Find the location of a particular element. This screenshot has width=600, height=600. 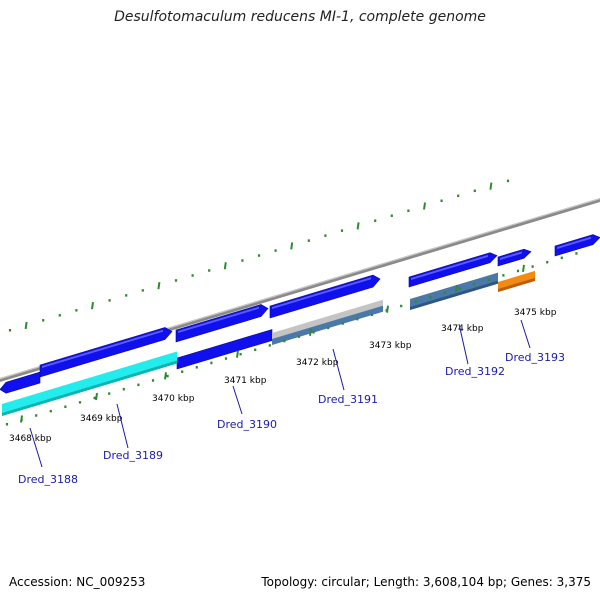

accession-text: Accession: NC_009253 is located at coordinates (77, 582).